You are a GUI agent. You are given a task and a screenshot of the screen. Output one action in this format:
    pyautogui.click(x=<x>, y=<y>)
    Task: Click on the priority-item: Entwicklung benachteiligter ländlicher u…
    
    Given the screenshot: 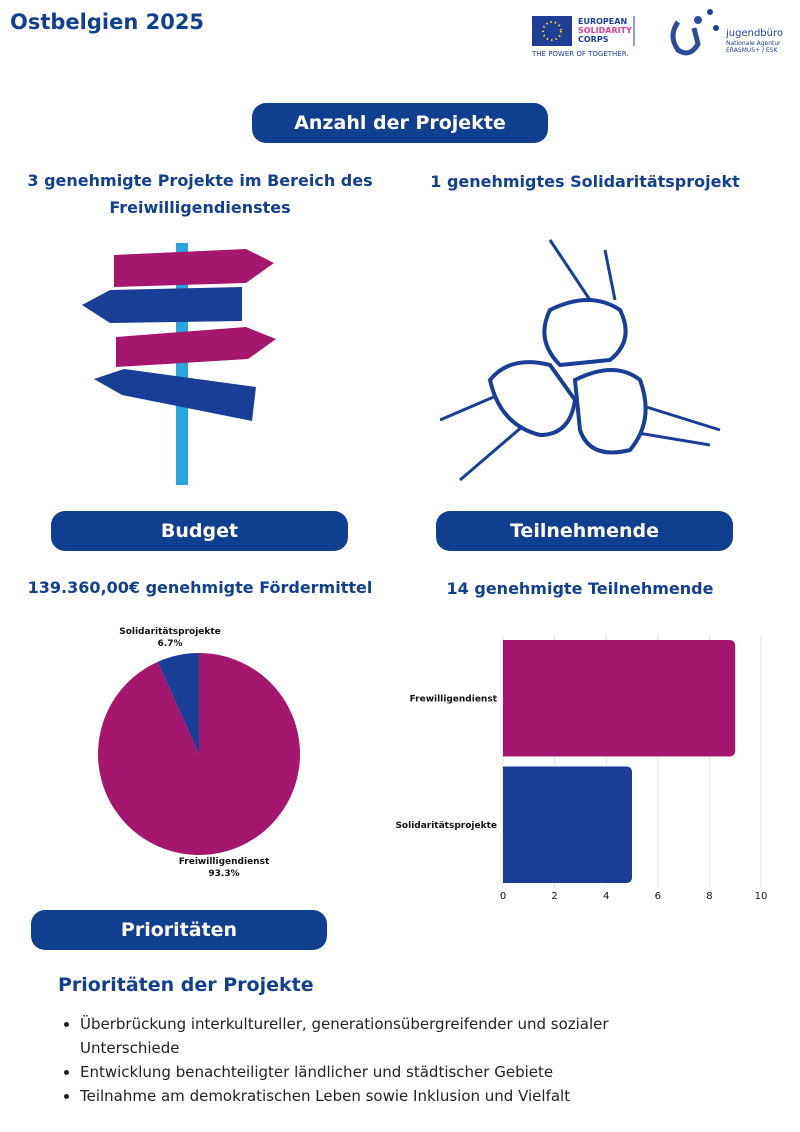 What is the action you would take?
    pyautogui.click(x=350, y=1072)
    